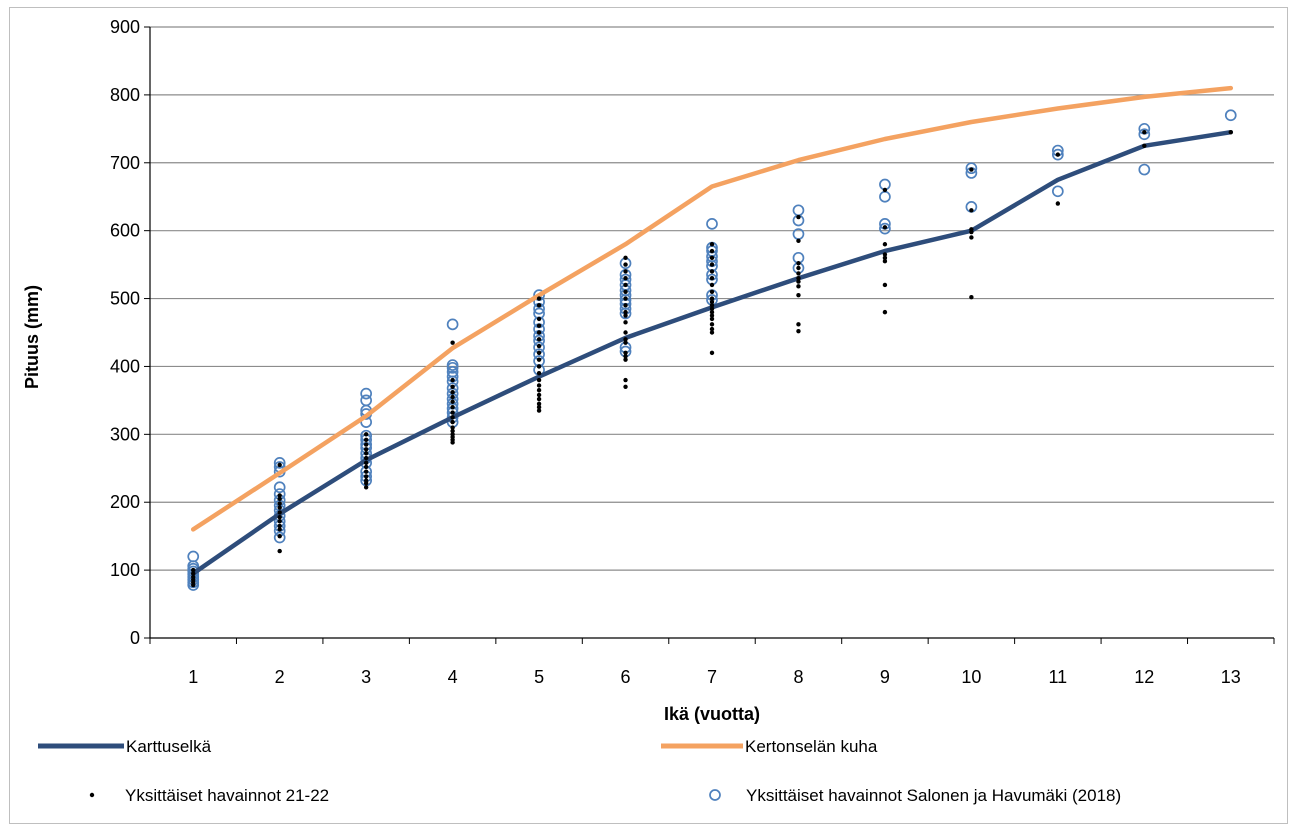 This screenshot has width=1293, height=830. What do you see at coordinates (125, 366) in the screenshot?
I see `y-tick-label-400: 400` at bounding box center [125, 366].